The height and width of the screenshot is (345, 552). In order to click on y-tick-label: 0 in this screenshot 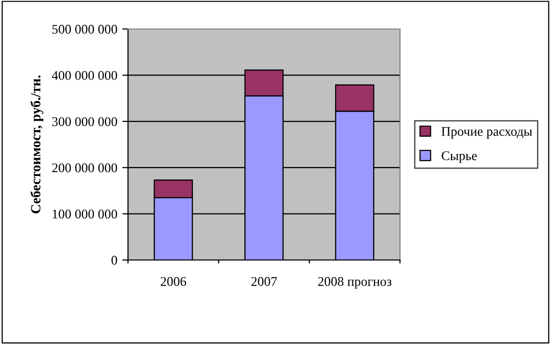, I will do `click(114, 260)`.